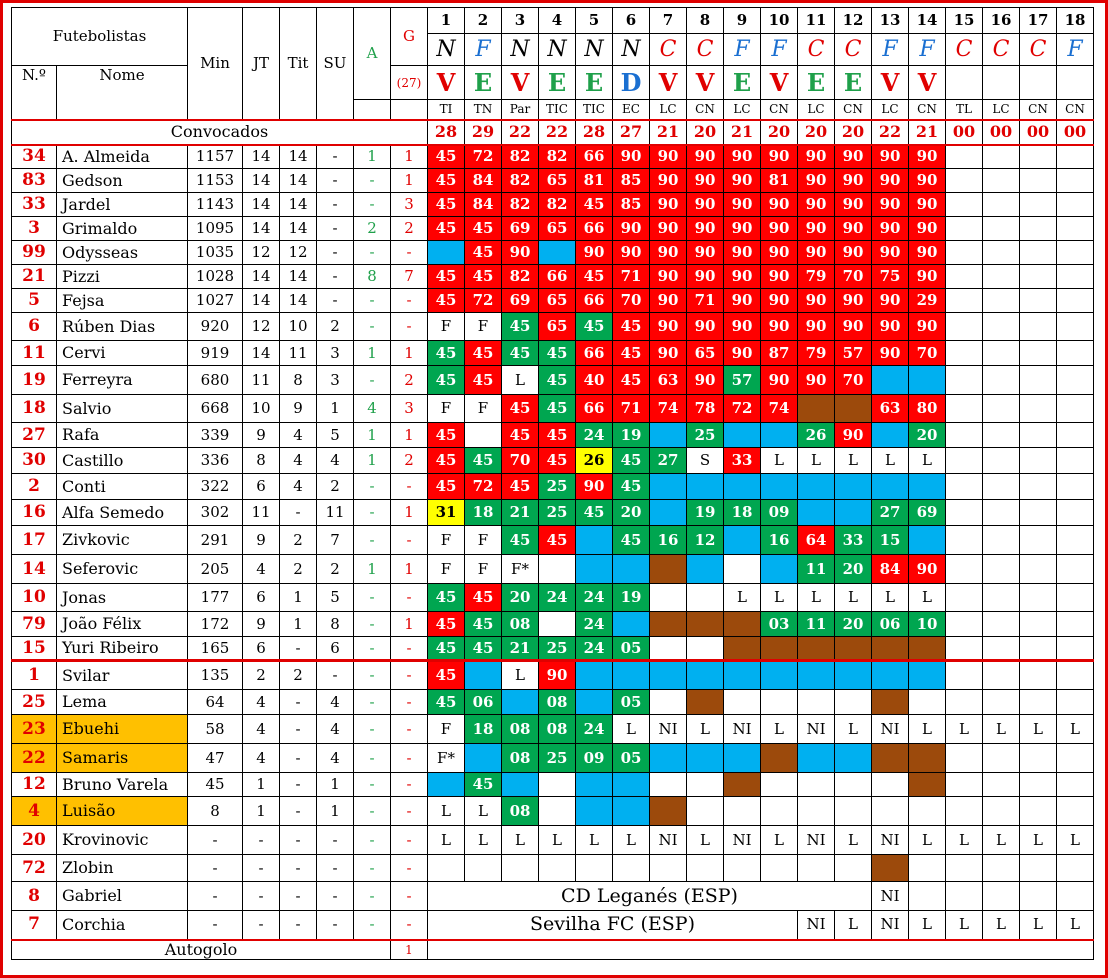 Image resolution: width=1108 pixels, height=978 pixels. Describe the element at coordinates (215, 597) in the screenshot. I see `player-minutes: 177` at that location.